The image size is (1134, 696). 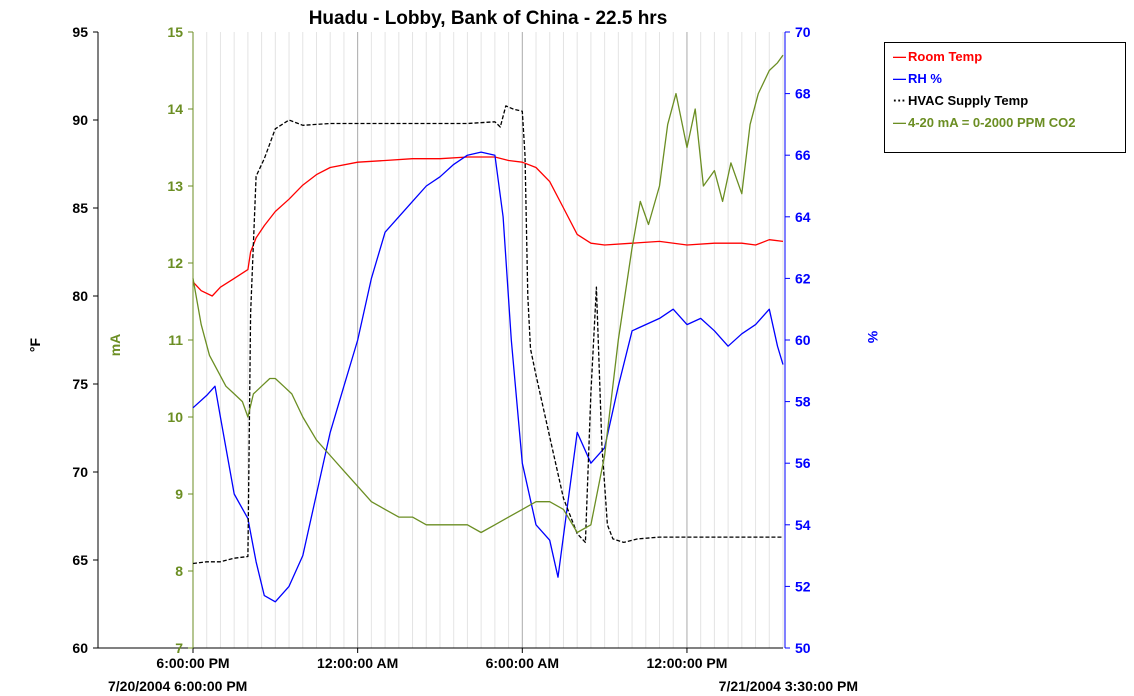 I want to click on left2-axis-tick-label: 10, so click(x=175, y=417).